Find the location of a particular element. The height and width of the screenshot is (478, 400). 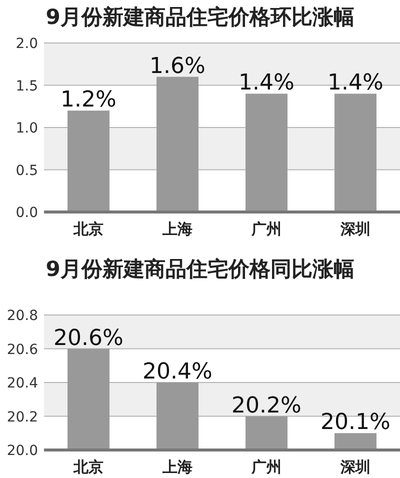

y-tick-label: 2.0 is located at coordinates (27, 44).